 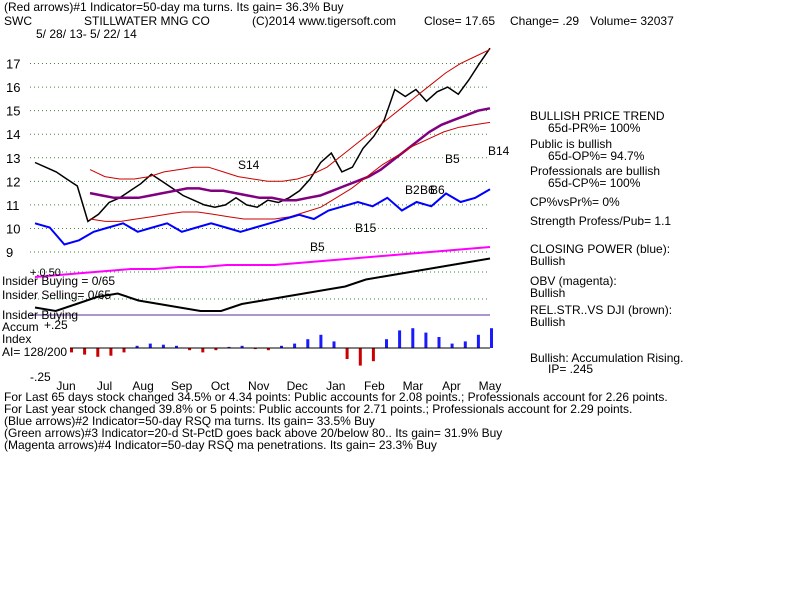 I want to click on y-tick-label: 13, so click(x=13, y=158).